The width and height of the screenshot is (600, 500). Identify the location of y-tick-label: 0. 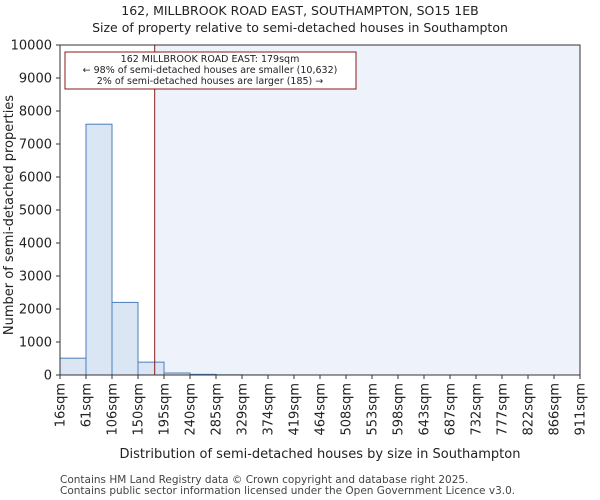
(48, 376).